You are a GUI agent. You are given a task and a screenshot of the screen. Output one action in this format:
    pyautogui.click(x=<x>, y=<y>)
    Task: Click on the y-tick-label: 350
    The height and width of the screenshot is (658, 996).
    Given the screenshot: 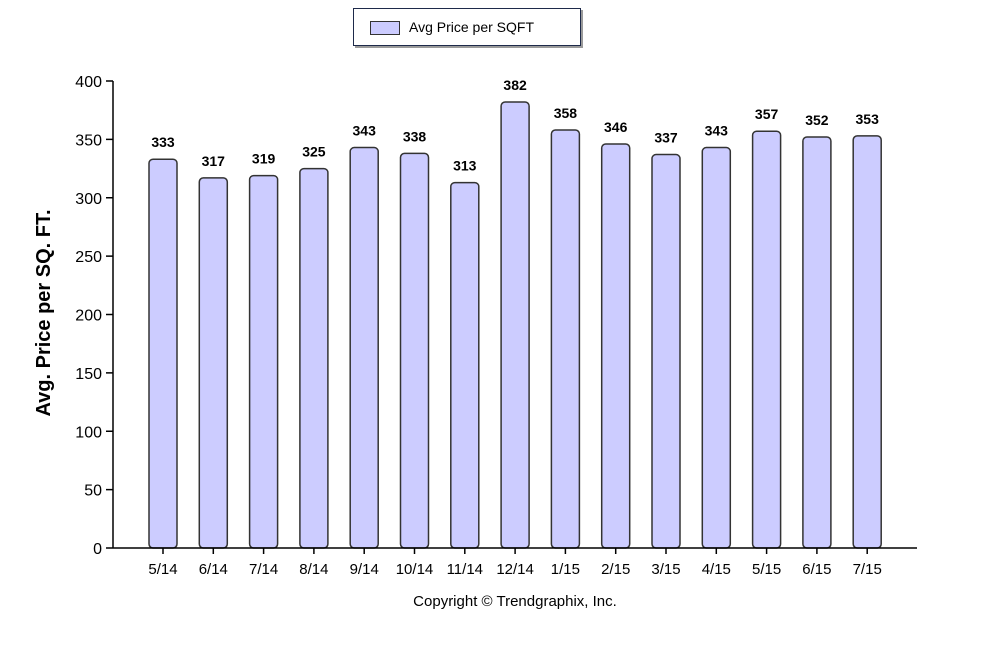 What is the action you would take?
    pyautogui.click(x=88, y=140)
    